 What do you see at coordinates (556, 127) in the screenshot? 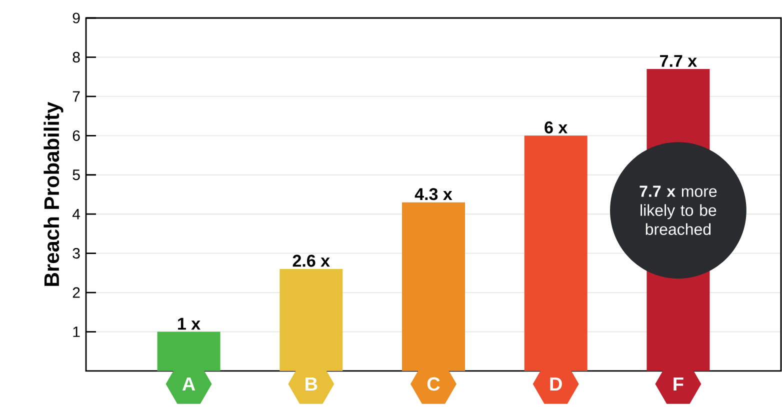
I see `data-label: 6 x` at bounding box center [556, 127].